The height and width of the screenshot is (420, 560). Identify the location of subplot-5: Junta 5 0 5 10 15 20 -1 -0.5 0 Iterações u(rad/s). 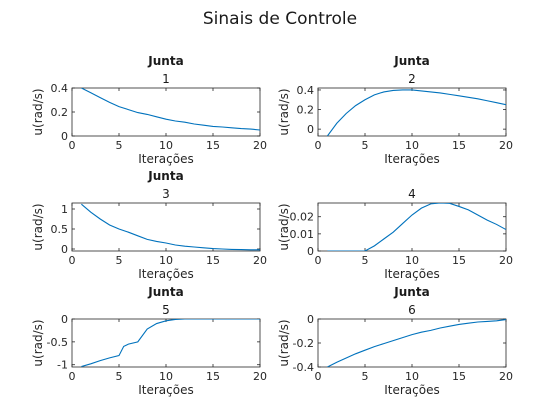
(149, 341).